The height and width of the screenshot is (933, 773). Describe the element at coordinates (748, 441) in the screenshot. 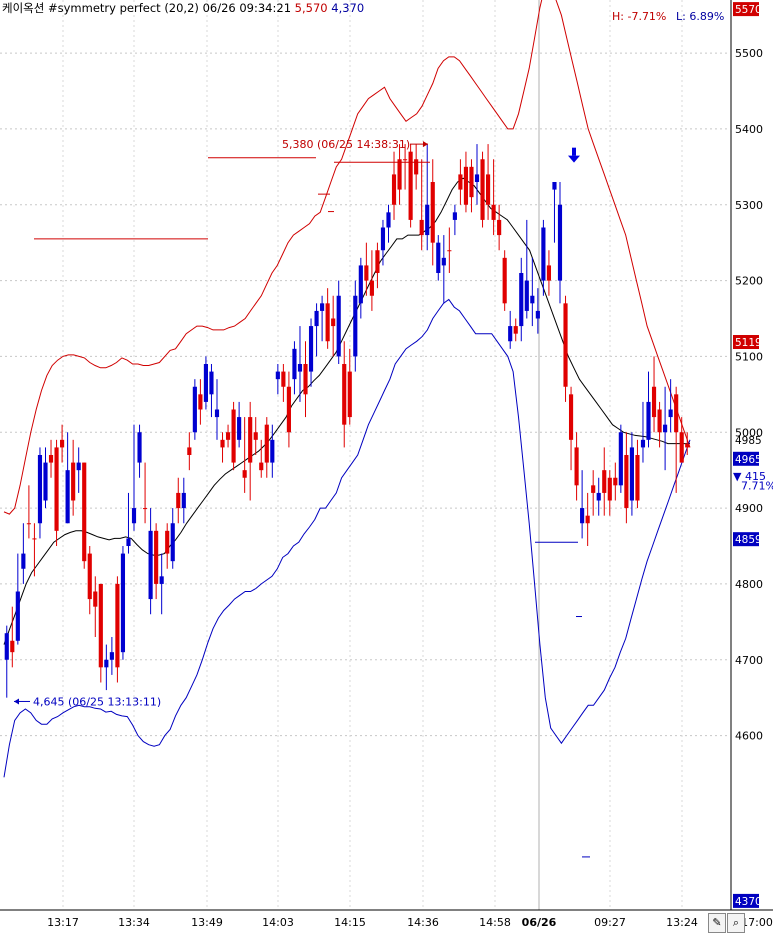

I see `badge-current: 4985` at that location.